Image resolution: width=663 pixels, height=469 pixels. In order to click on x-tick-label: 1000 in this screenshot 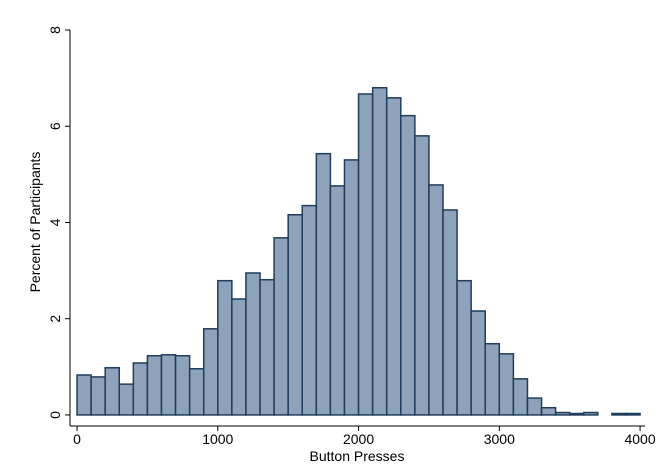, I will do `click(217, 439)`.